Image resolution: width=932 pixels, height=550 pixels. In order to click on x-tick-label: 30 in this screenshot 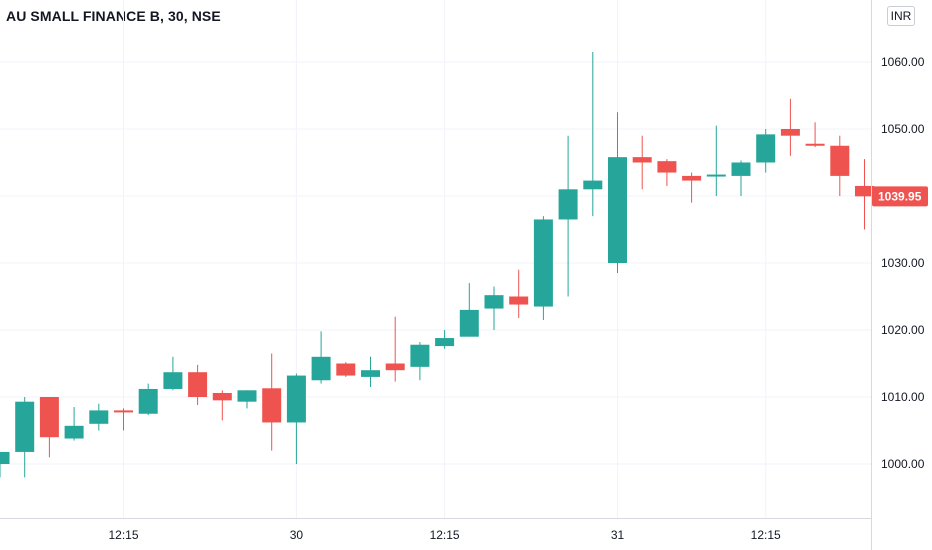, I will do `click(297, 535)`.